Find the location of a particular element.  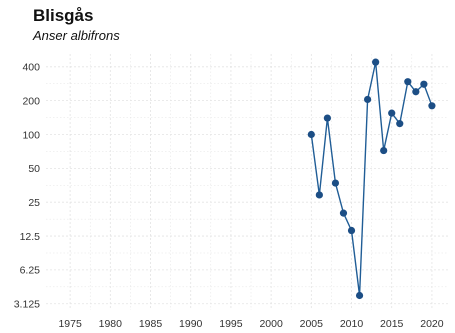

chart-subtitle: Anser albifrons is located at coordinates (76, 35).